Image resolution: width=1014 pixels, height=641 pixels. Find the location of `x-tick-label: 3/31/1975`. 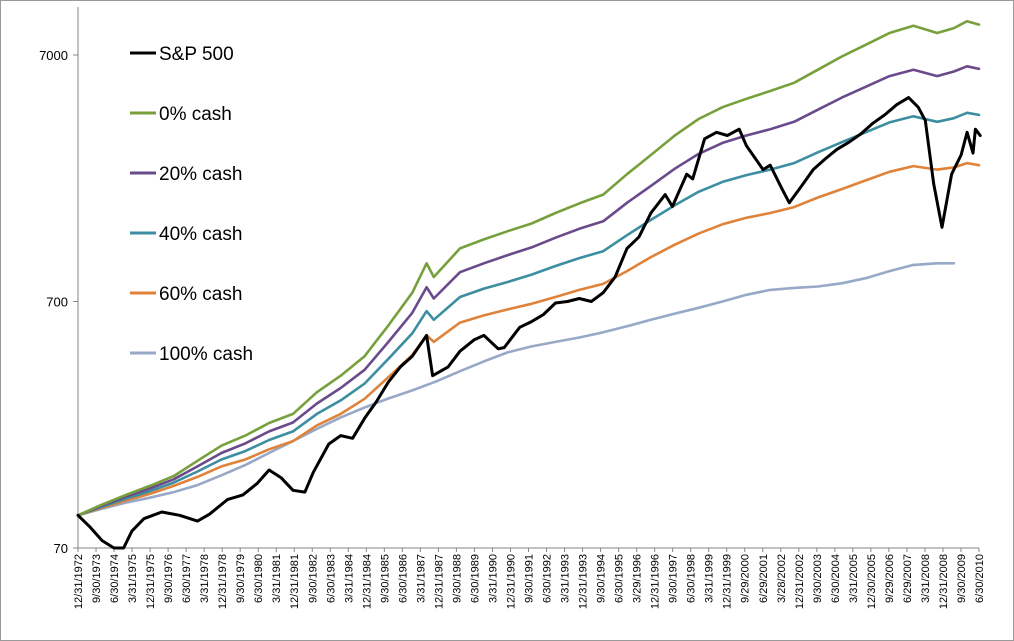

x-tick-label: 3/31/1975 is located at coordinates (133, 578).